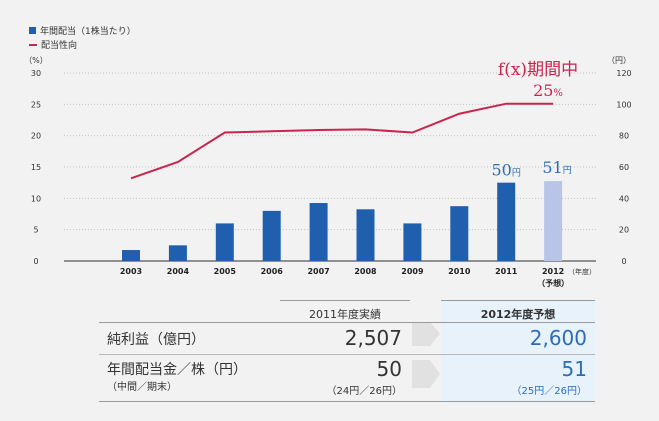 The height and width of the screenshot is (421, 659). What do you see at coordinates (347, 401) in the screenshot?
I see `table-line-bottom` at bounding box center [347, 401].